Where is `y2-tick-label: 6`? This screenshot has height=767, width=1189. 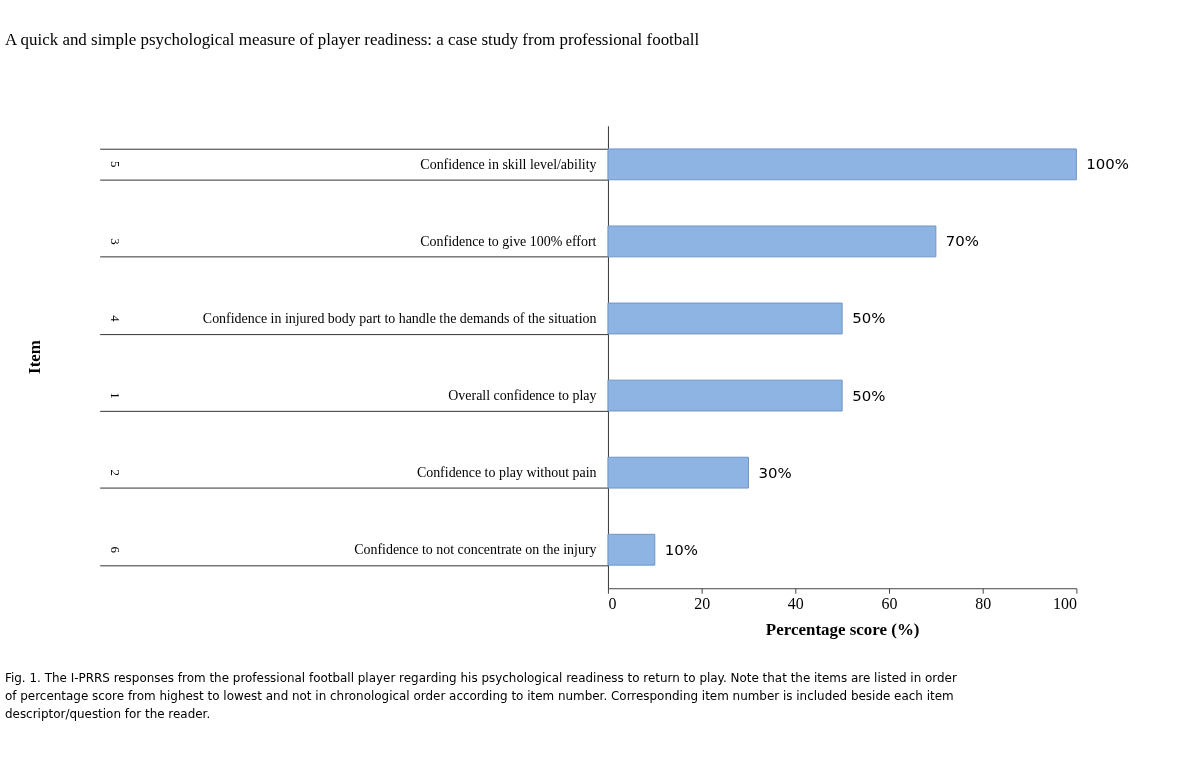
y2-tick-label: 6 is located at coordinates (115, 550).